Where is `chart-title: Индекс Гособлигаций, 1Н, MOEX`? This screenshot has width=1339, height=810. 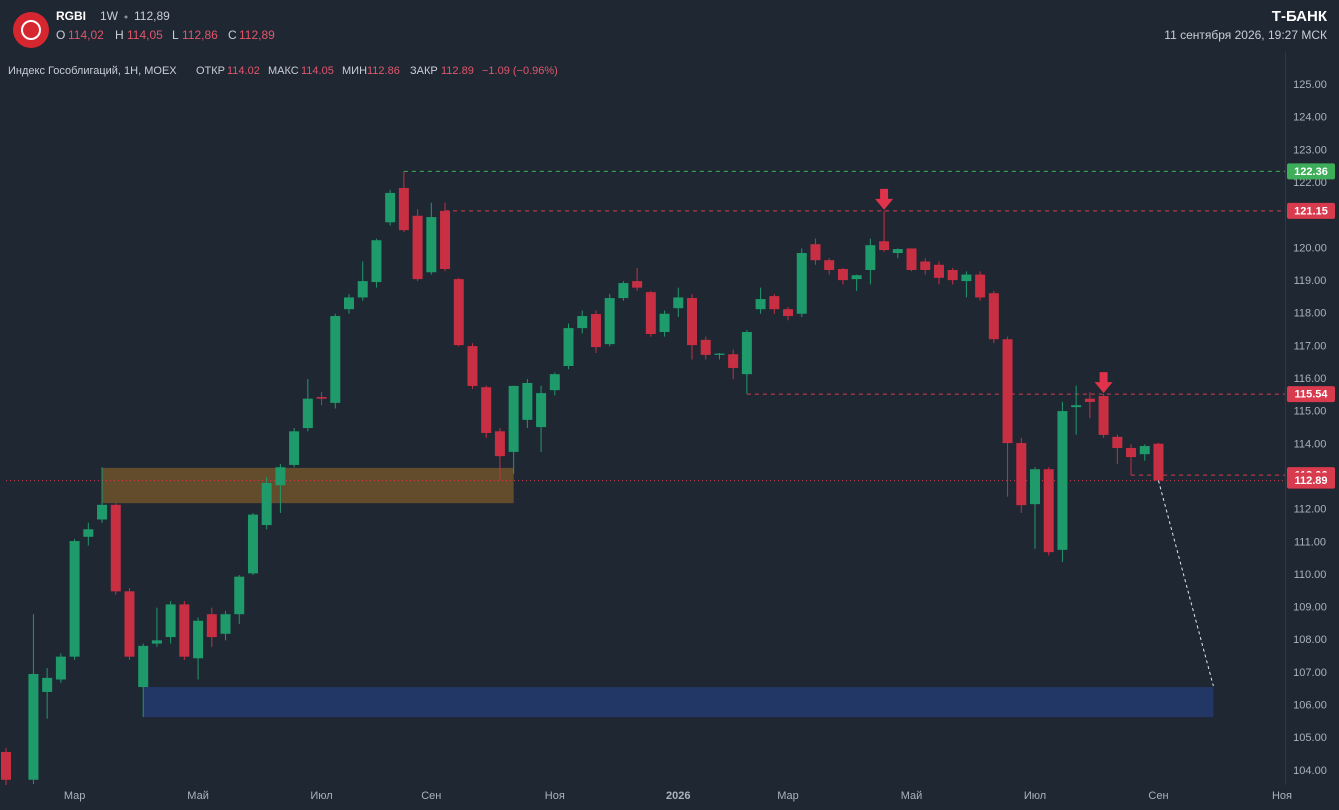 chart-title: Индекс Гособлигаций, 1Н, MOEX is located at coordinates (92, 71).